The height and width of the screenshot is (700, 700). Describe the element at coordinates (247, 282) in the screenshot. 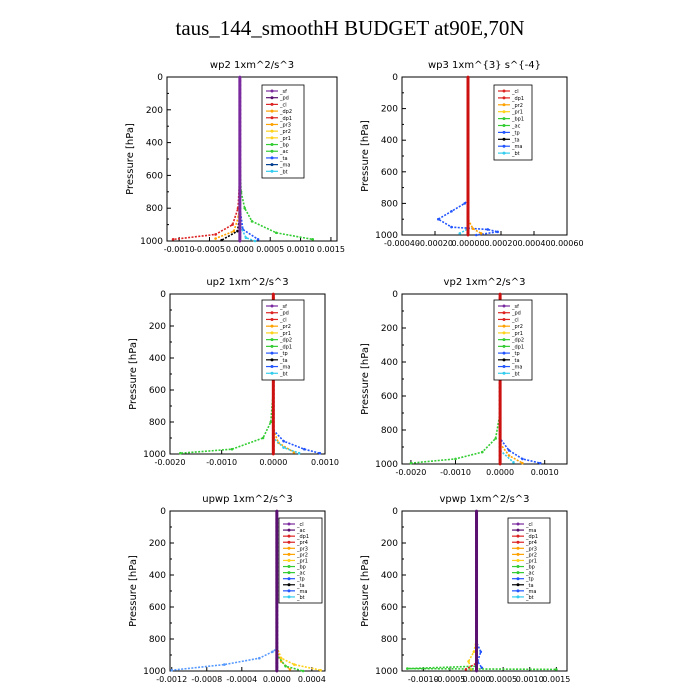

I see `panel-title: up2 1xm^2/s^3` at that location.